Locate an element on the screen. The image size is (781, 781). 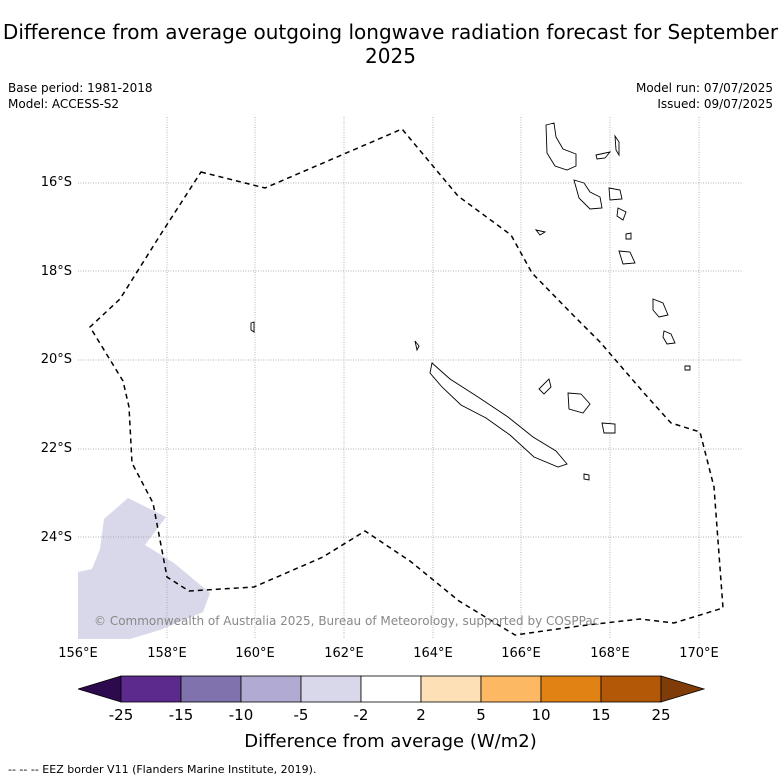
lat-label-24s: 24°S is located at coordinates (56, 537).